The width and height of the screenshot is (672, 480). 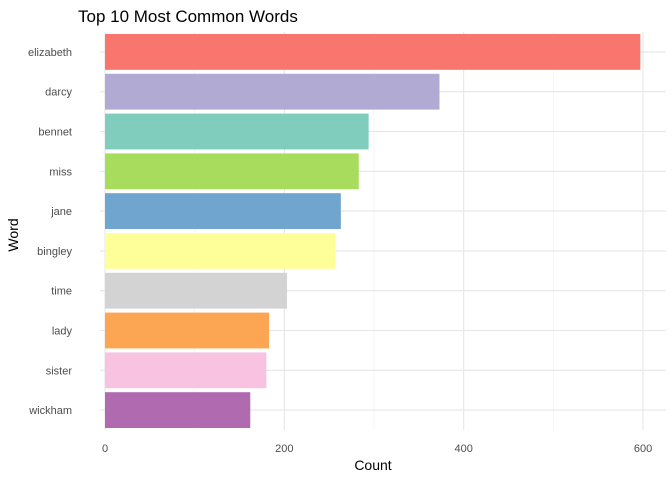 What do you see at coordinates (61, 212) in the screenshot?
I see `y-tick-label-jane: jane` at bounding box center [61, 212].